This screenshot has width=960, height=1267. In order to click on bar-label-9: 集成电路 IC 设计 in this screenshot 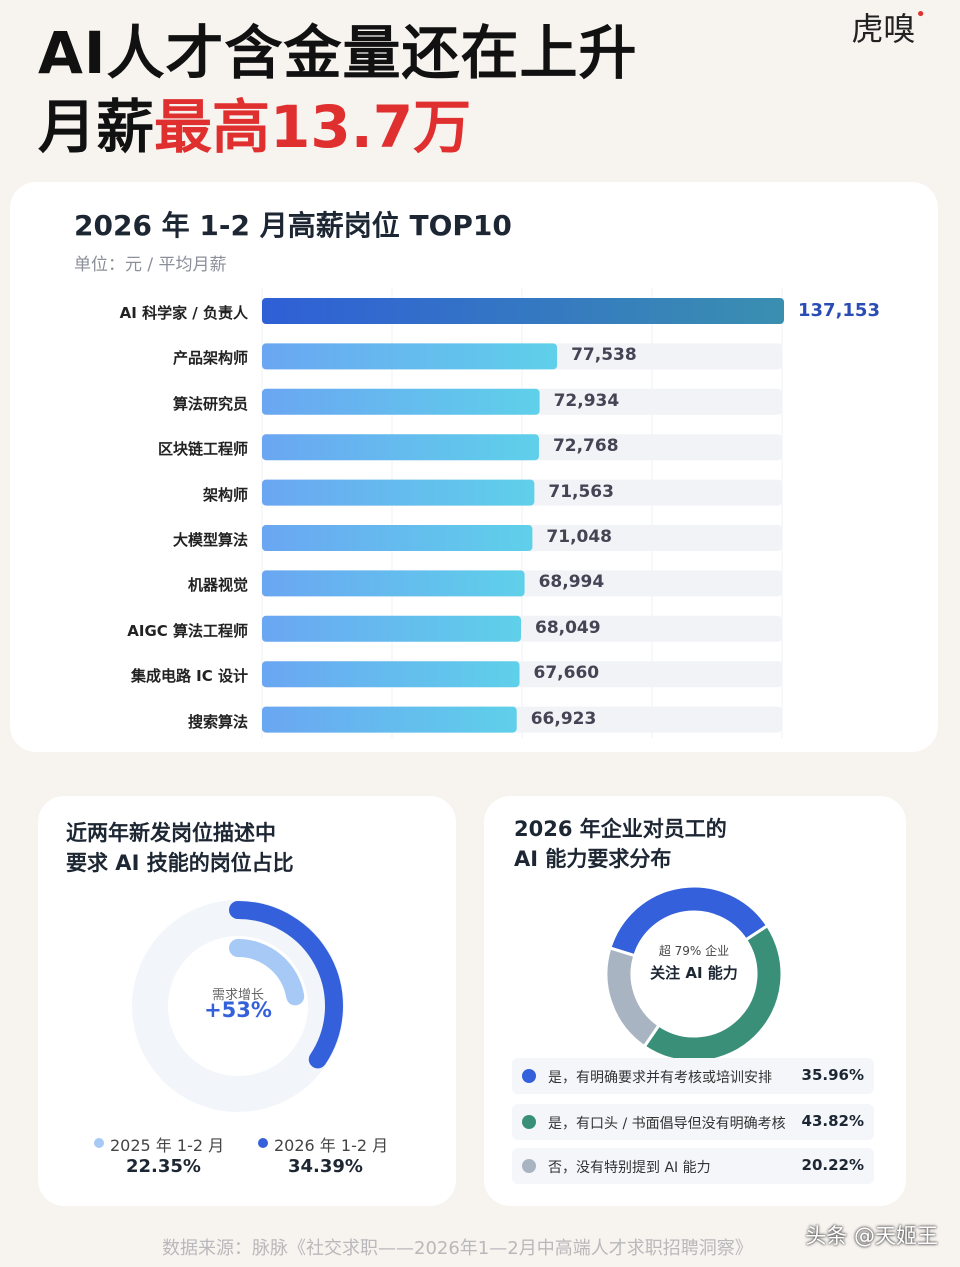, I will do `click(189, 676)`.